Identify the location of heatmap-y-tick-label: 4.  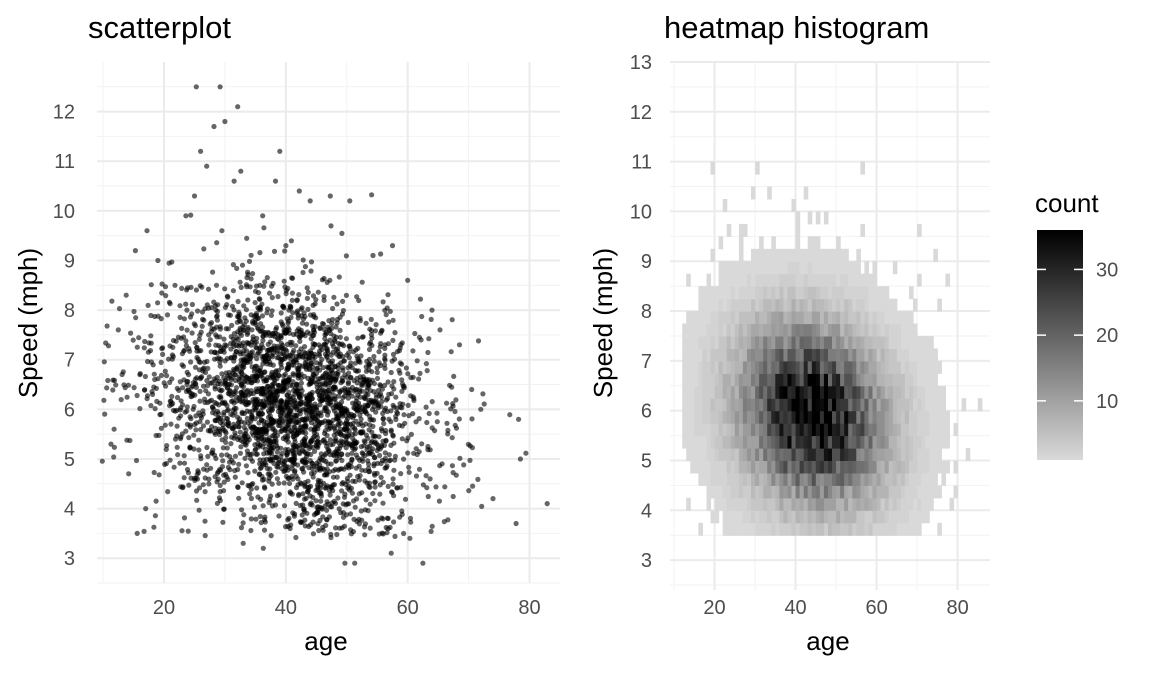
(646, 511).